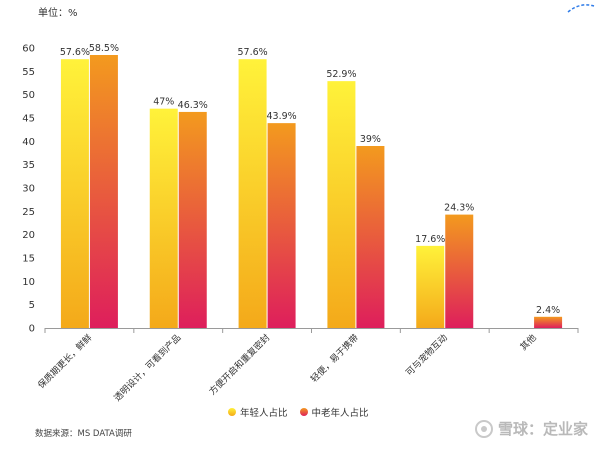 The width and height of the screenshot is (600, 449). Describe the element at coordinates (483, 428) in the screenshot. I see `snowball-icon` at that location.